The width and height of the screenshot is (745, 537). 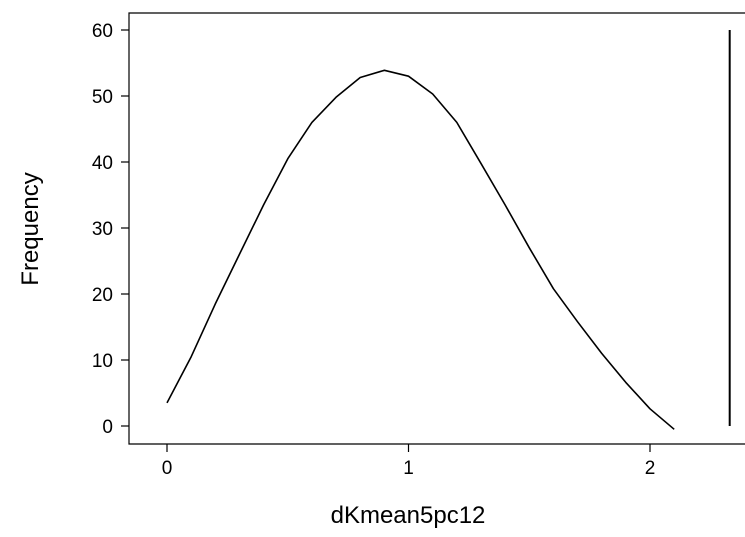 What do you see at coordinates (102, 361) in the screenshot?
I see `y-tick-label: 10` at bounding box center [102, 361].